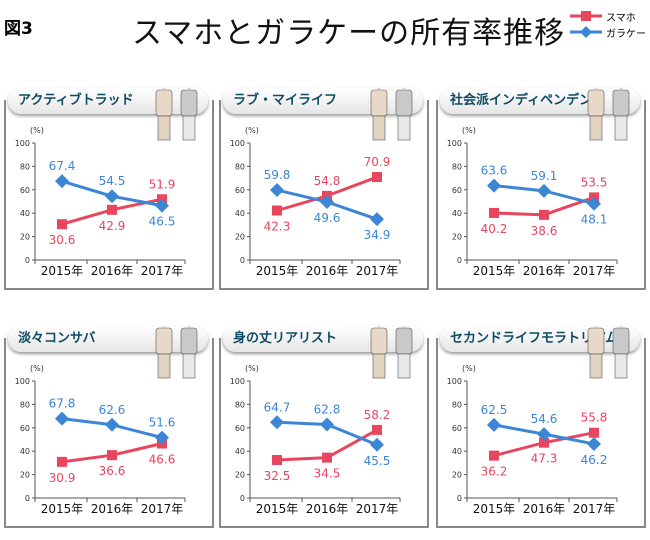 This screenshot has height=540, width=650. What do you see at coordinates (349, 33) in the screenshot?
I see `chart-title: スマホとガラケーの所有率推移` at bounding box center [349, 33].